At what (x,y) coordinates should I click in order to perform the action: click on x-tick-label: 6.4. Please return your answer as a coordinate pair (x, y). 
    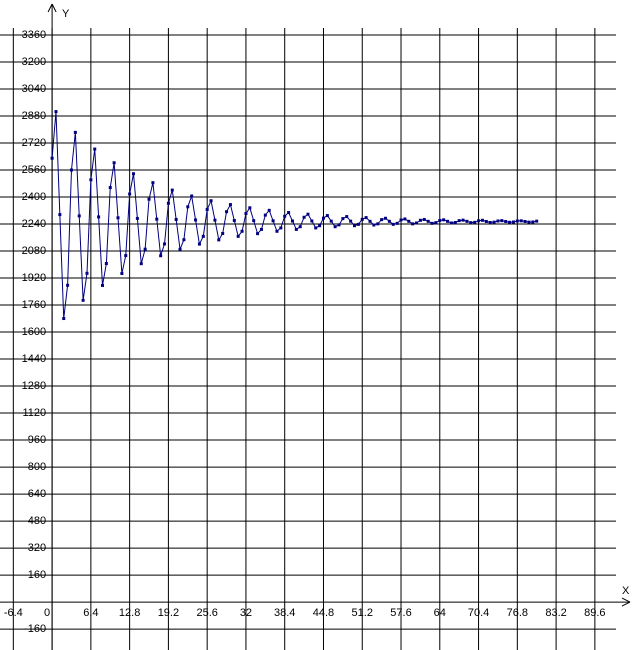
    Looking at the image, I should click on (90, 613).